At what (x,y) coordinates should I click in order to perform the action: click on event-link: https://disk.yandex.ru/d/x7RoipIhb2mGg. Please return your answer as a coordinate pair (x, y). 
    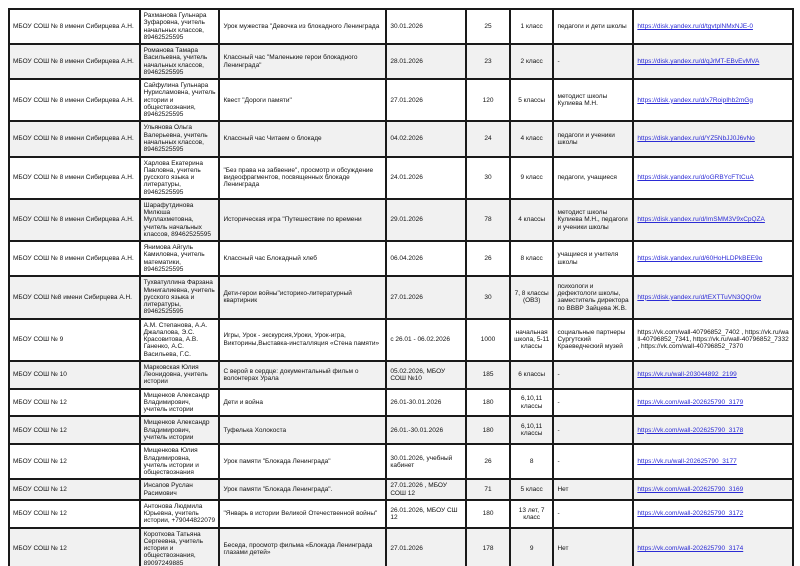
    Looking at the image, I should click on (695, 100).